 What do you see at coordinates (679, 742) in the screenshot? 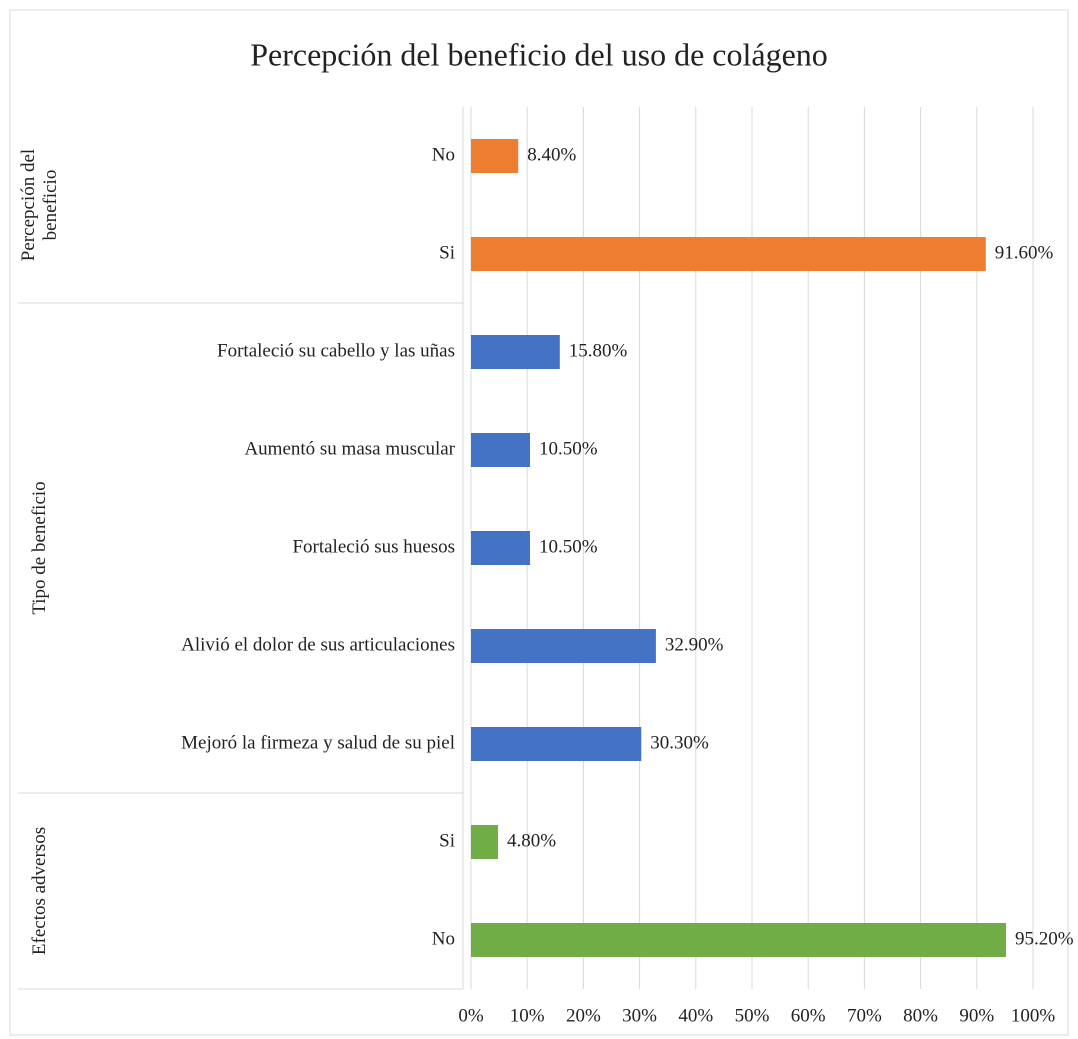
I see `value-label: 30.30%` at bounding box center [679, 742].